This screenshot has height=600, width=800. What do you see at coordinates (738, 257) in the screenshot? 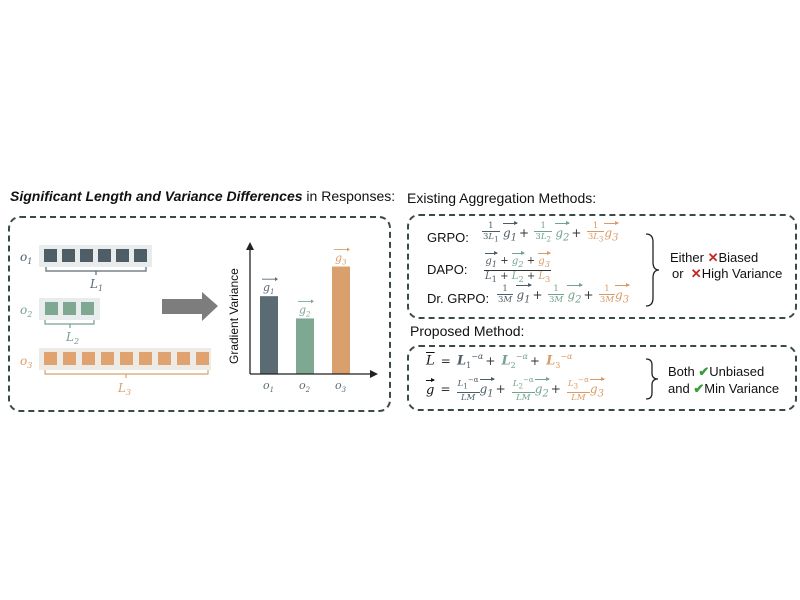
I see `verdict-biased: Biased` at bounding box center [738, 257].